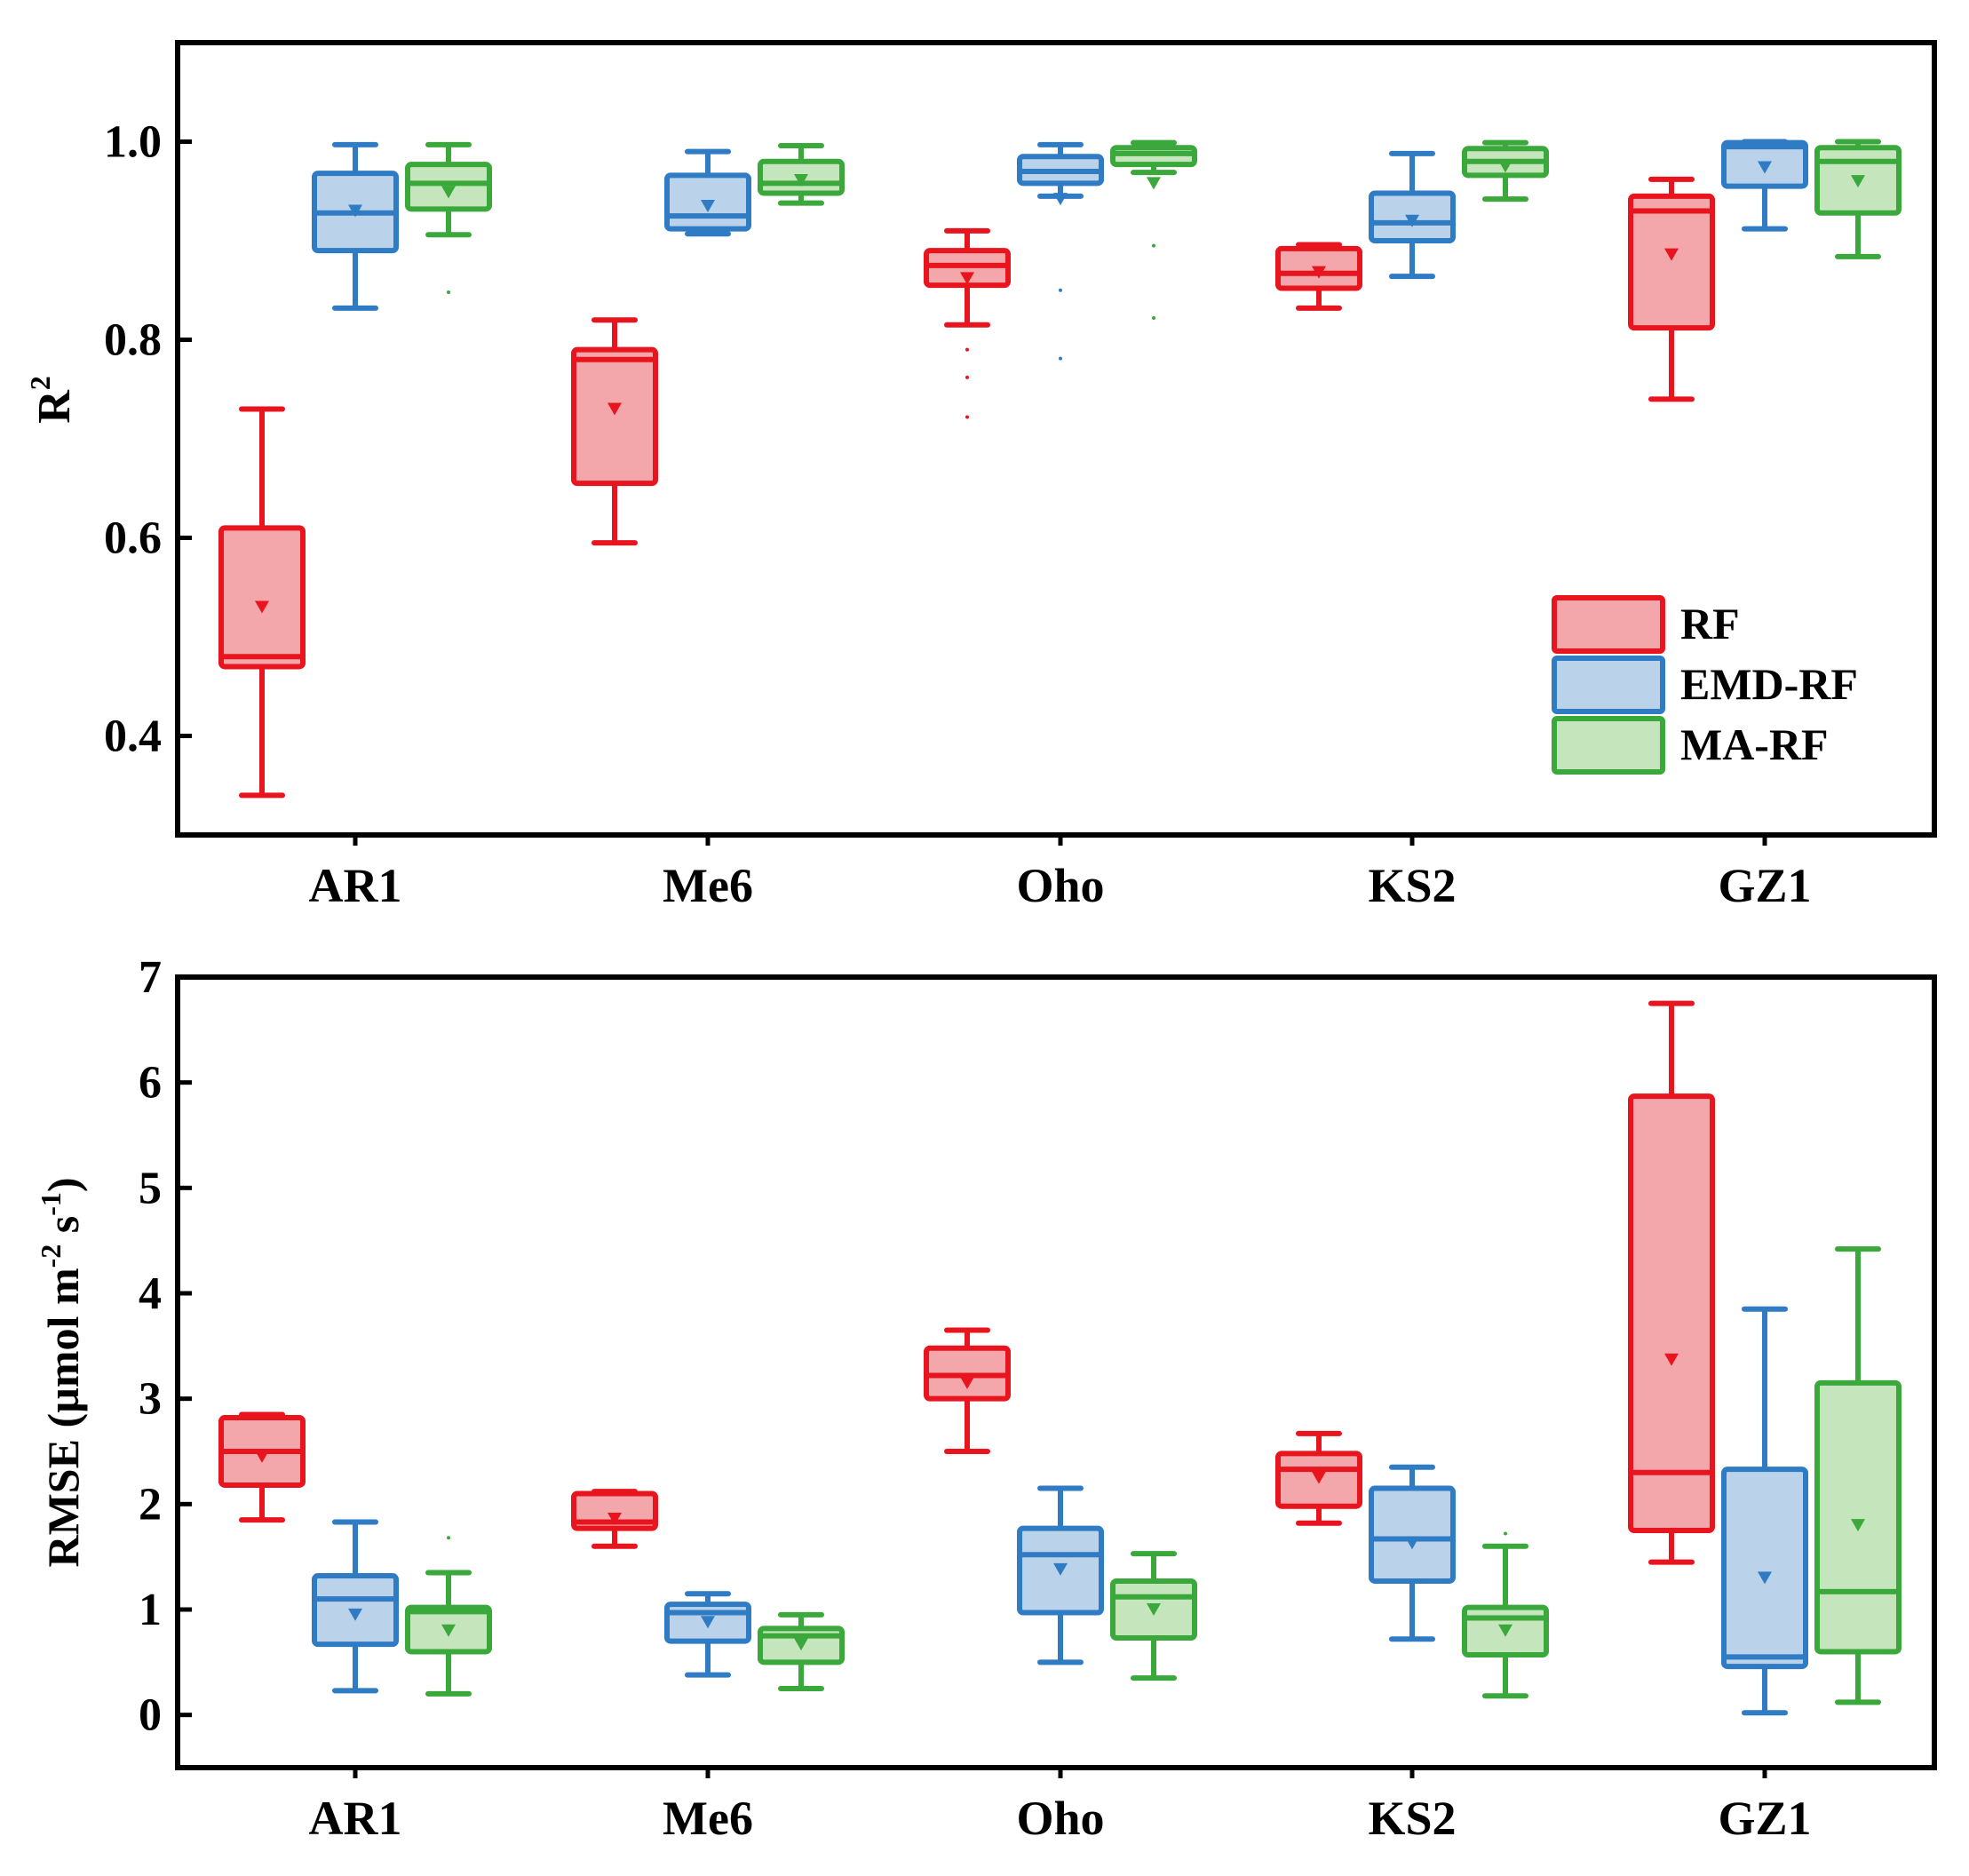 The width and height of the screenshot is (1969, 1876). Describe the element at coordinates (708, 1818) in the screenshot. I see `rmse-x-tick-label: Me6` at that location.